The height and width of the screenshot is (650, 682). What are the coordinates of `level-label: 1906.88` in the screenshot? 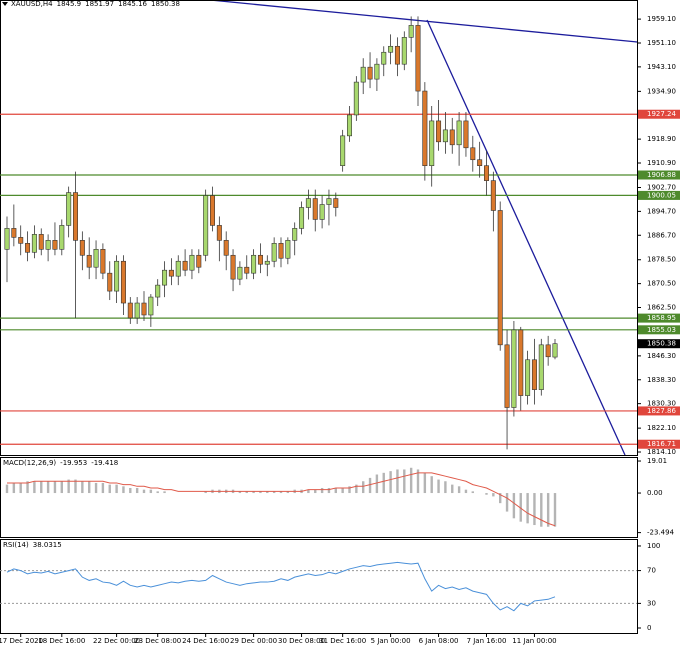 It's located at (661, 175).